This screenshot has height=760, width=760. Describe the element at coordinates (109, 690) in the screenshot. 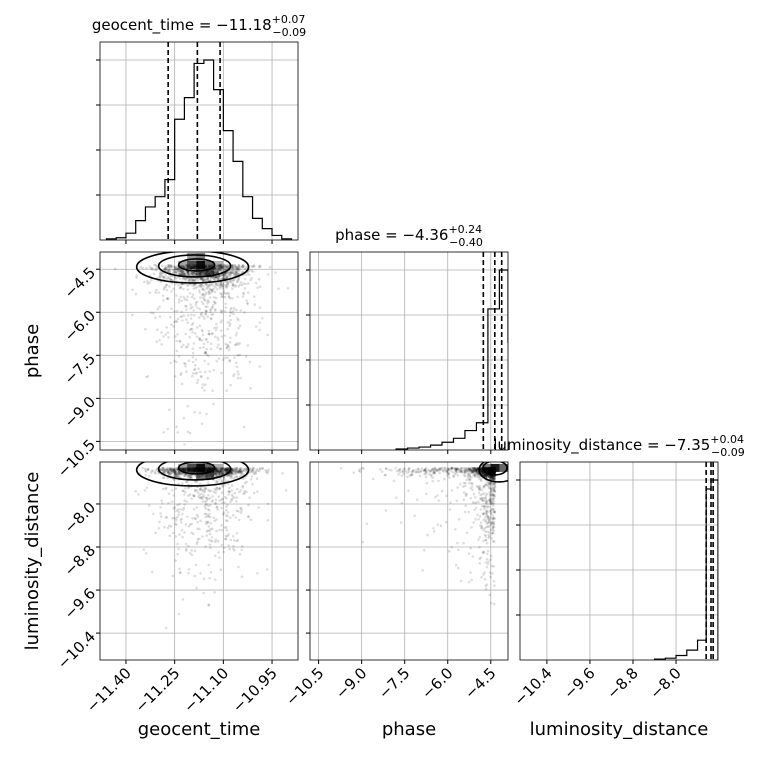

I see `xtick-label-geocent_time: −11.40` at that location.